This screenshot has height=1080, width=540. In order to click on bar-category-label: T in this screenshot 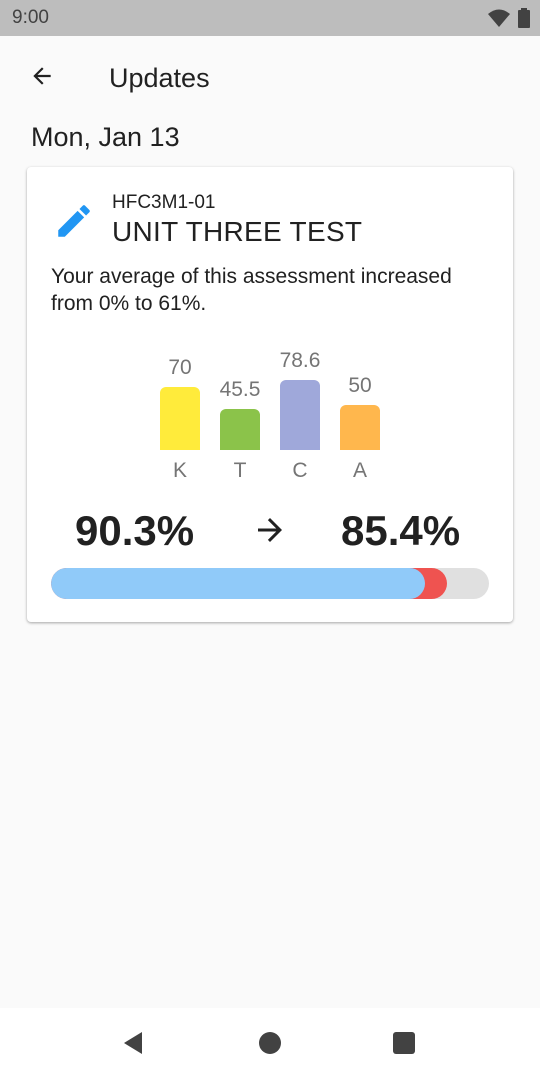, I will do `click(240, 471)`.